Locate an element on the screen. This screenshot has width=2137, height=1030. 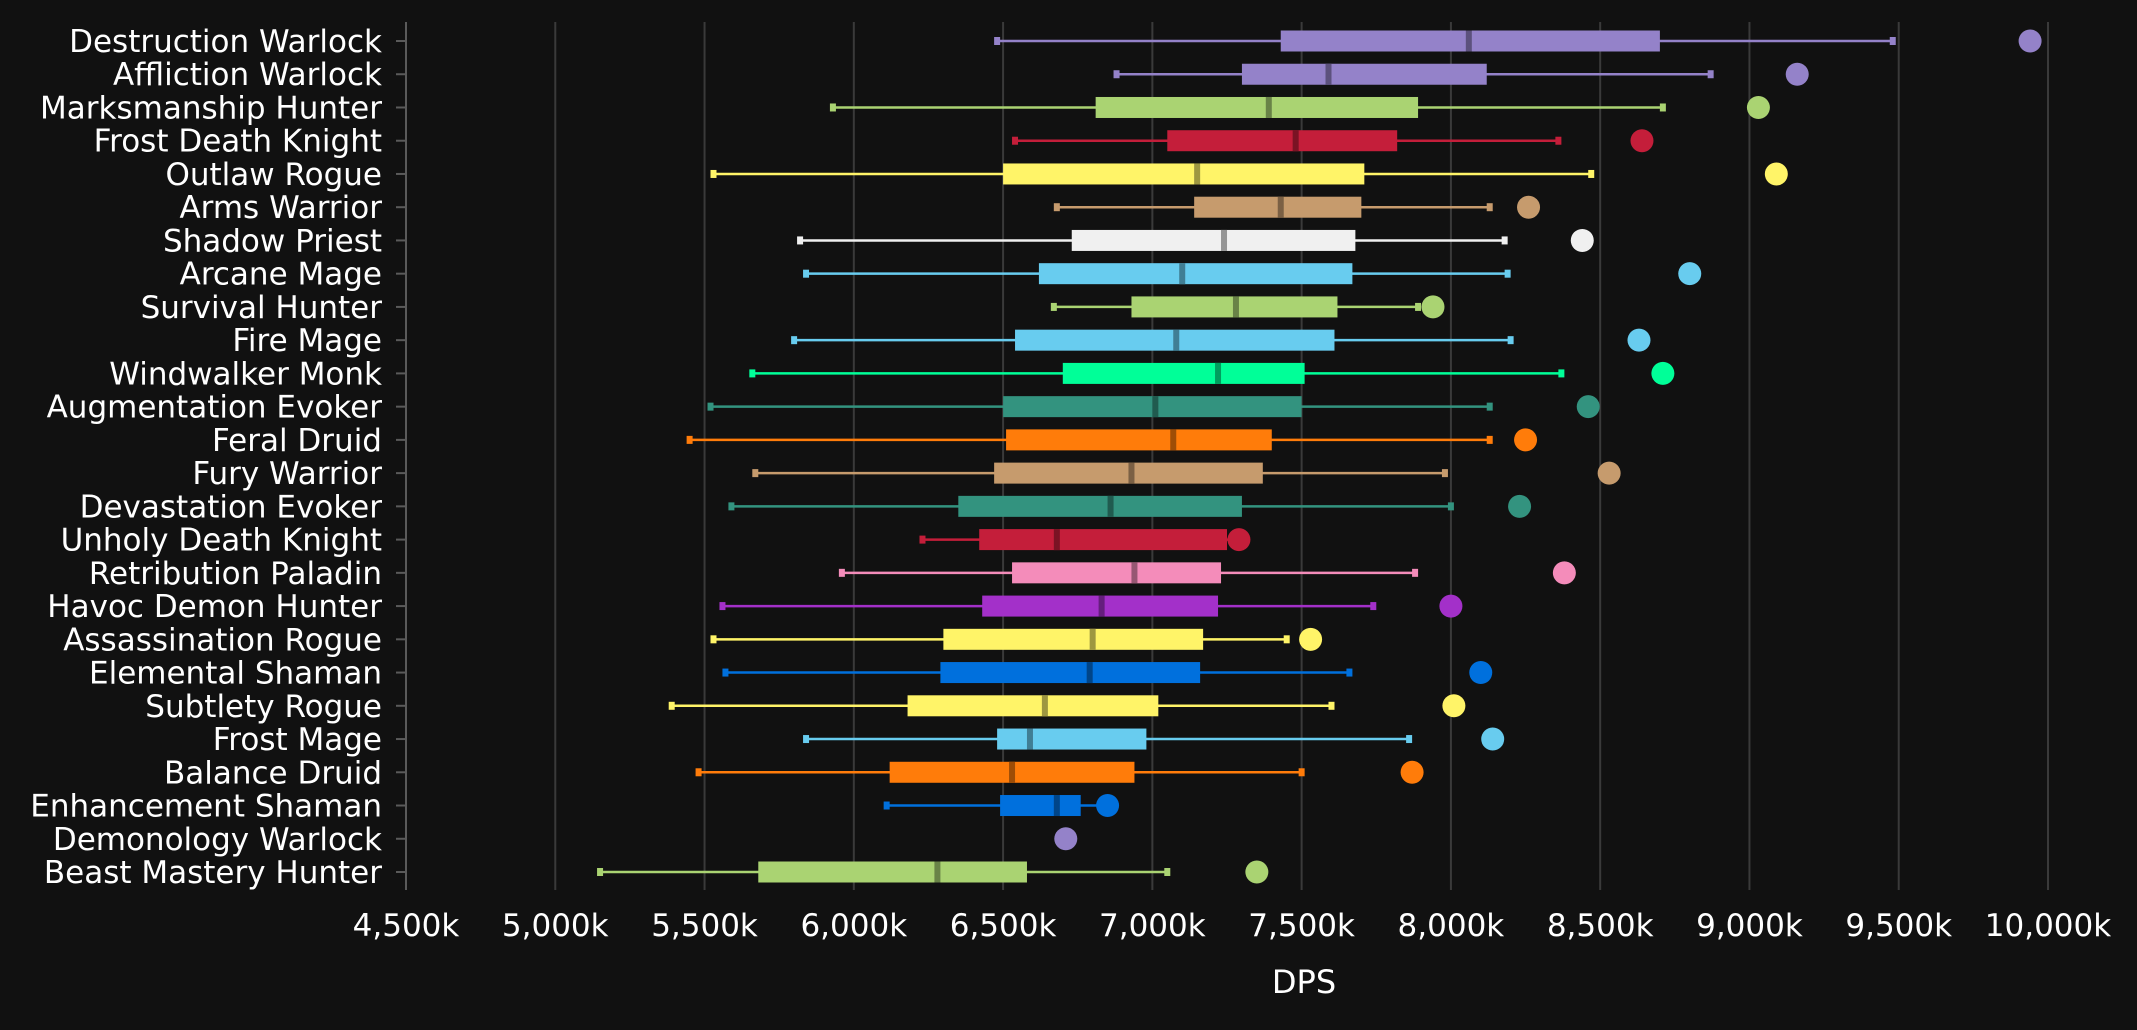
x-tick-label: 5,500k is located at coordinates (704, 926).